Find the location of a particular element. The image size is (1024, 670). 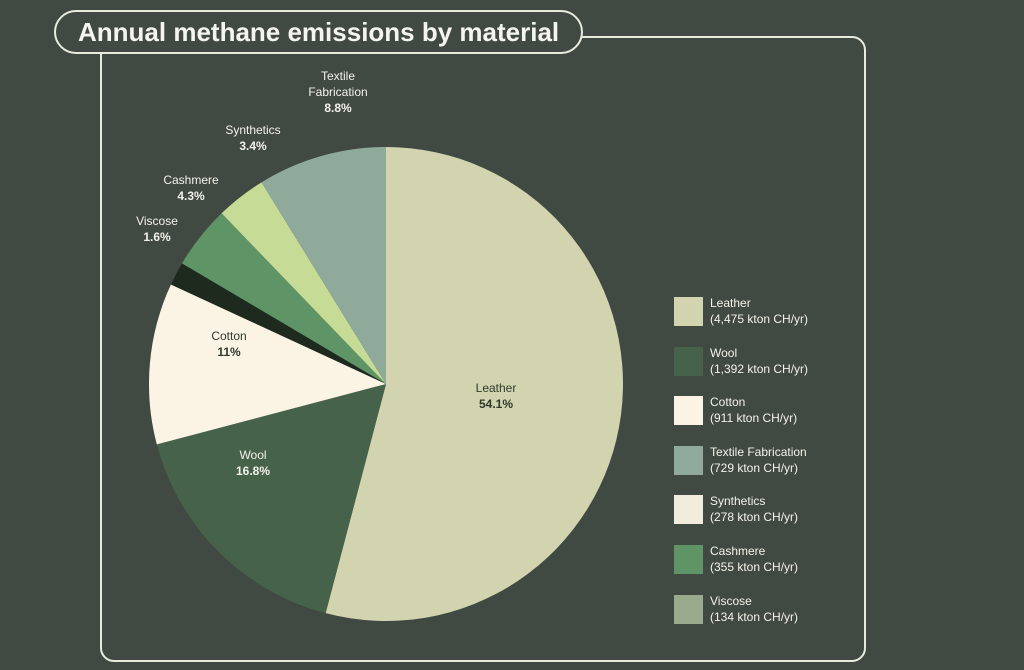

legend-label: Wool (1,392 kton CH/yr) is located at coordinates (759, 361).